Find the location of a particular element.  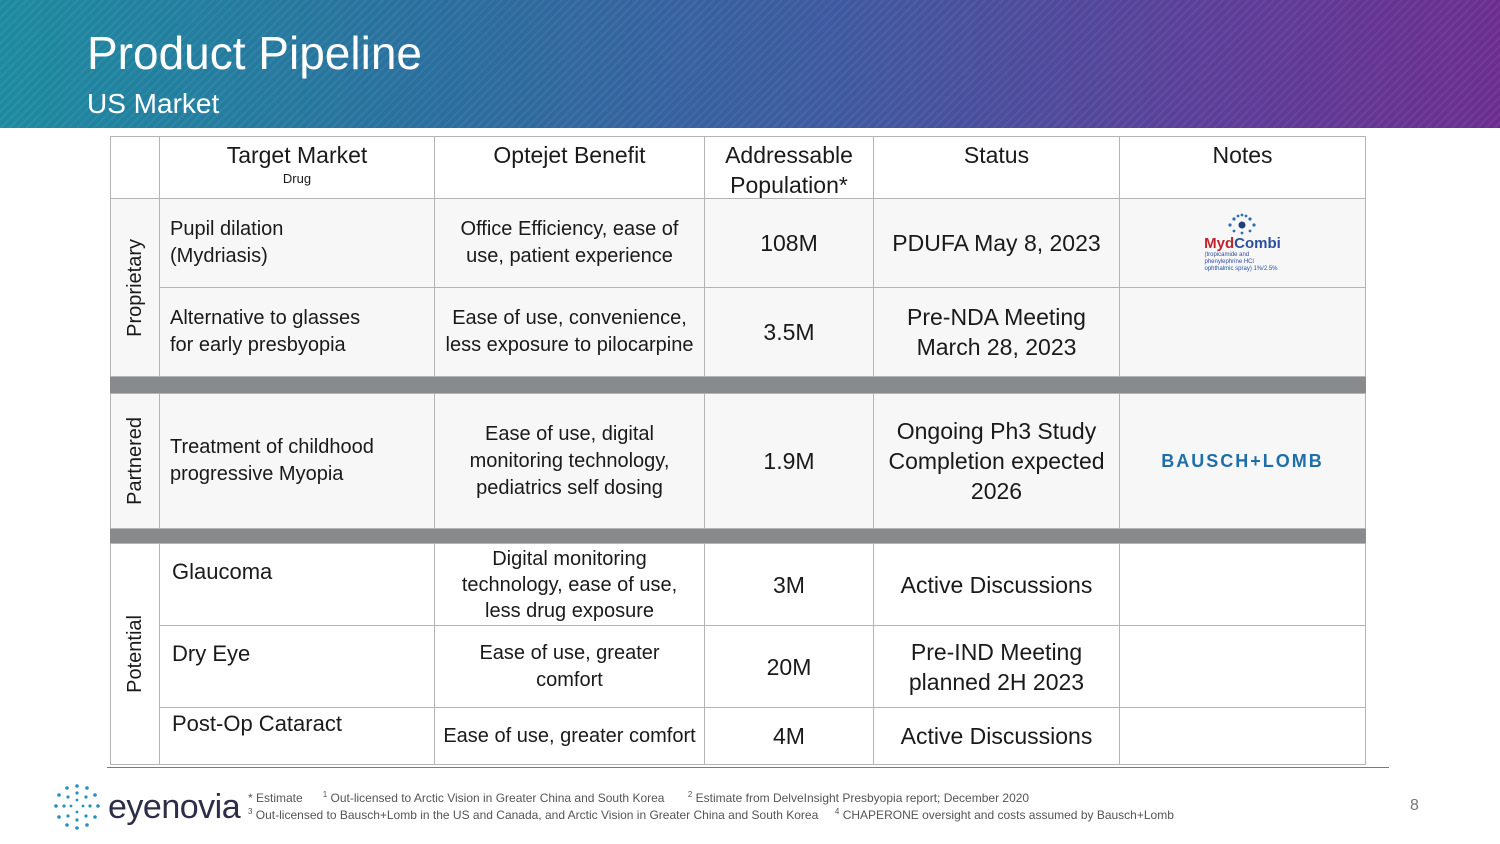

row-3-benefit-line2: monitoring technology, is located at coordinates (569, 460).